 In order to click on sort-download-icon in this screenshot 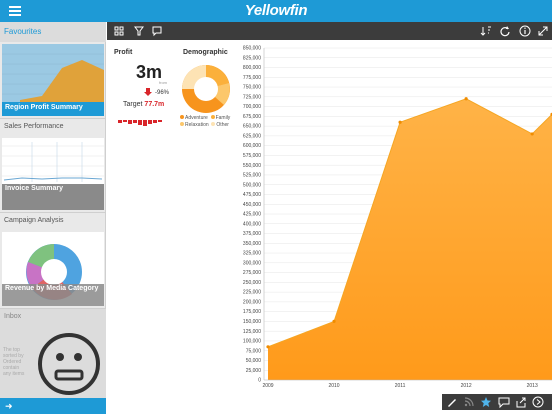, I will do `click(486, 31)`.